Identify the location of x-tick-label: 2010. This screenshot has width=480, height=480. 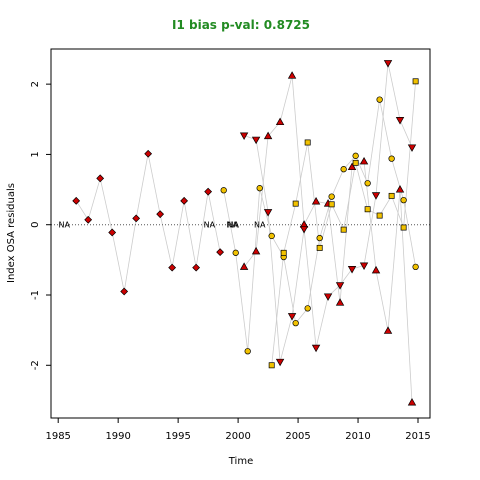
(357, 436).